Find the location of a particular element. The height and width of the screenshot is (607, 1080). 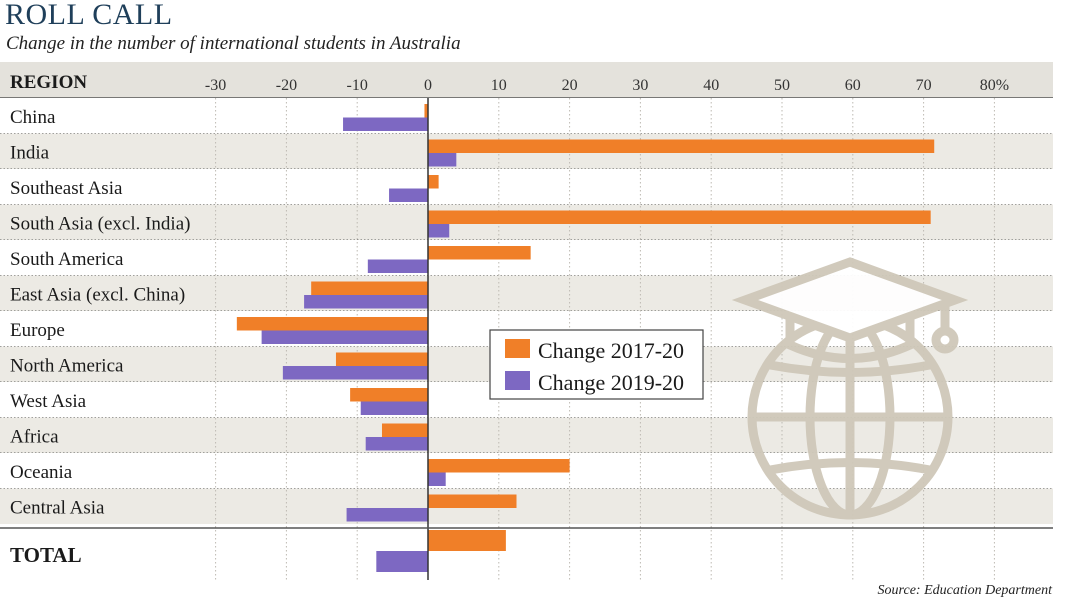

x-tick-label: 60 is located at coordinates (853, 85).